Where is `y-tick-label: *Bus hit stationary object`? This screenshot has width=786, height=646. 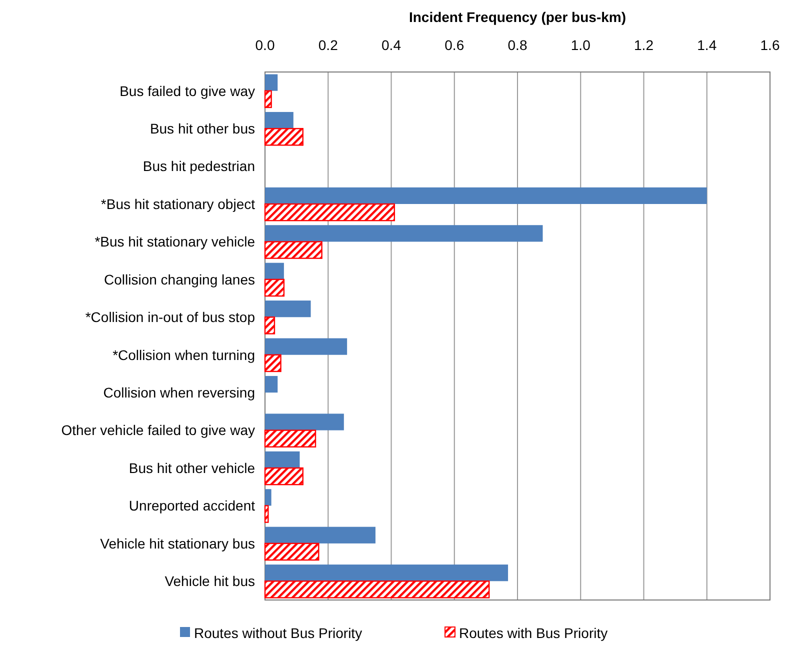 y-tick-label: *Bus hit stationary object is located at coordinates (178, 204).